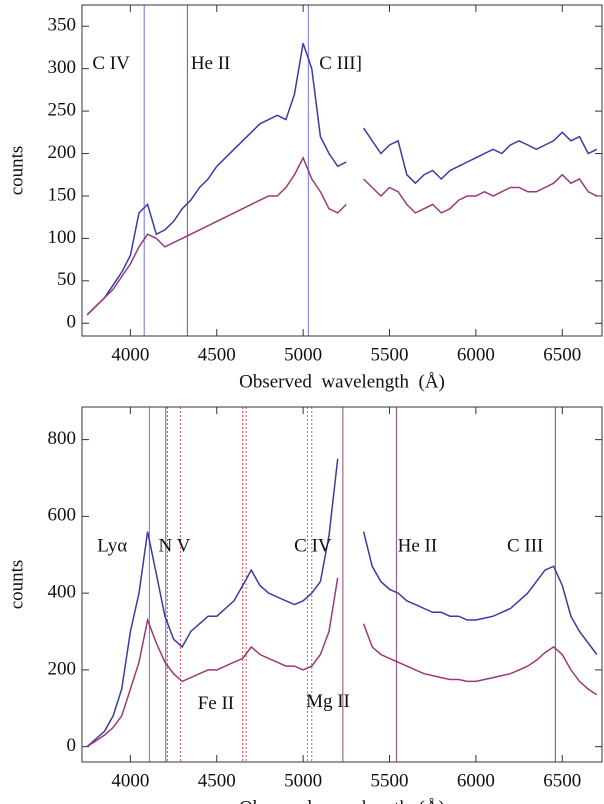 The height and width of the screenshot is (804, 604). I want to click on annotation: N V, so click(175, 545).